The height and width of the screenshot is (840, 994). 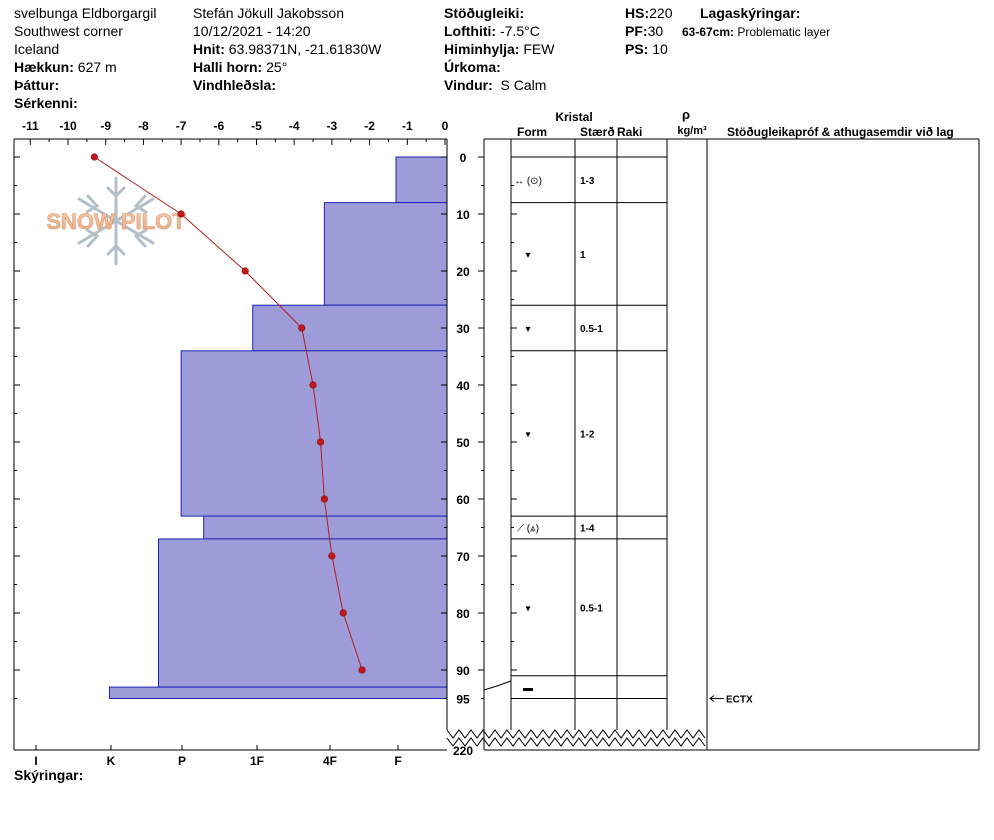 I want to click on location-name: svelbunga Eldborgargil, so click(x=85, y=13).